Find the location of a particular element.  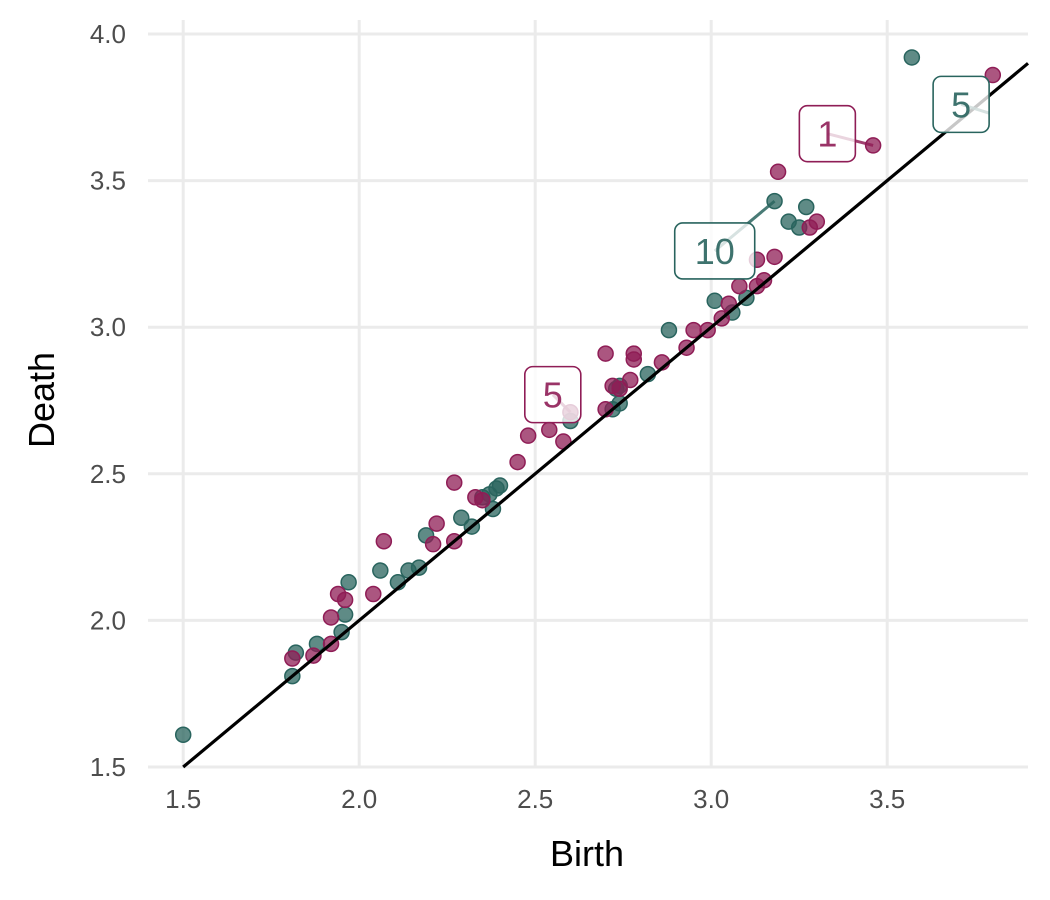

y-tick-label: 4.0 is located at coordinates (108, 34).